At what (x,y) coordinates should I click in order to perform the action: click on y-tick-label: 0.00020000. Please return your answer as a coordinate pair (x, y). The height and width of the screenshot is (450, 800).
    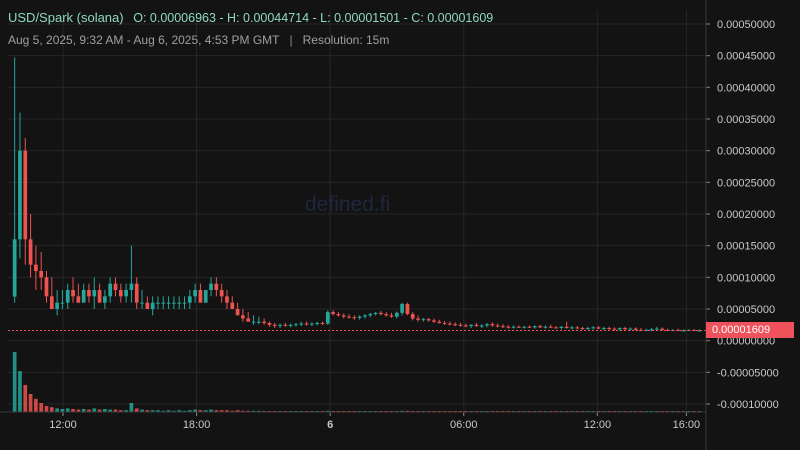
    Looking at the image, I should click on (746, 215).